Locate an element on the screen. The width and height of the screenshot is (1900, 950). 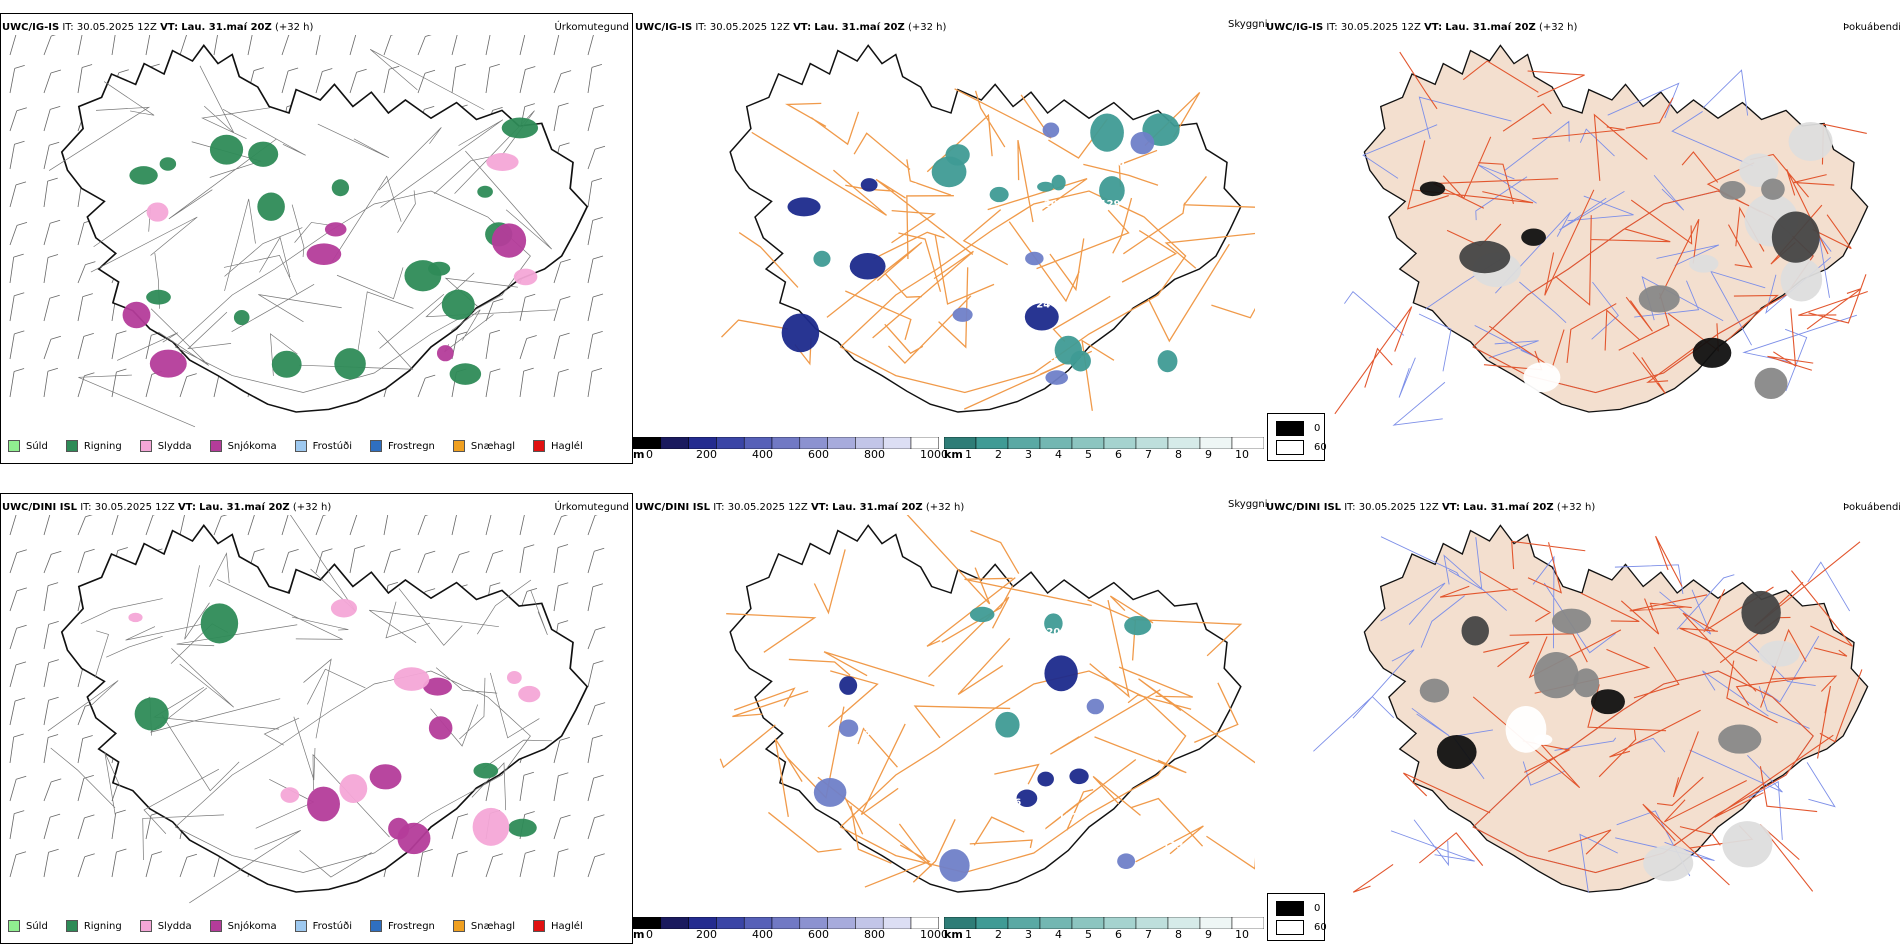
legend-item: Haglél is located at coordinates (558, 926).